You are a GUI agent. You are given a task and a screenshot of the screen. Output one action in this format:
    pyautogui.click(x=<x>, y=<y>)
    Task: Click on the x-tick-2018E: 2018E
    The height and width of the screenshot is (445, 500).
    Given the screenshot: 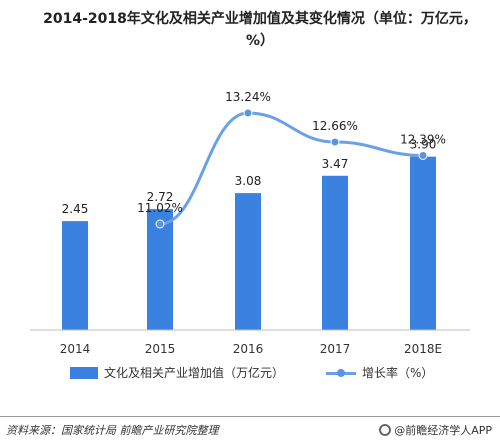 What is the action you would take?
    pyautogui.click(x=423, y=349)
    